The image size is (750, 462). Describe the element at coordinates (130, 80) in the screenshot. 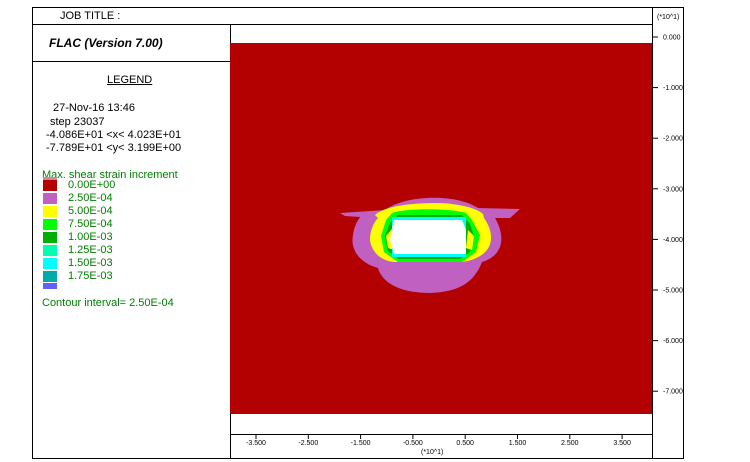

I see `legend-title: LEGEND` at that location.